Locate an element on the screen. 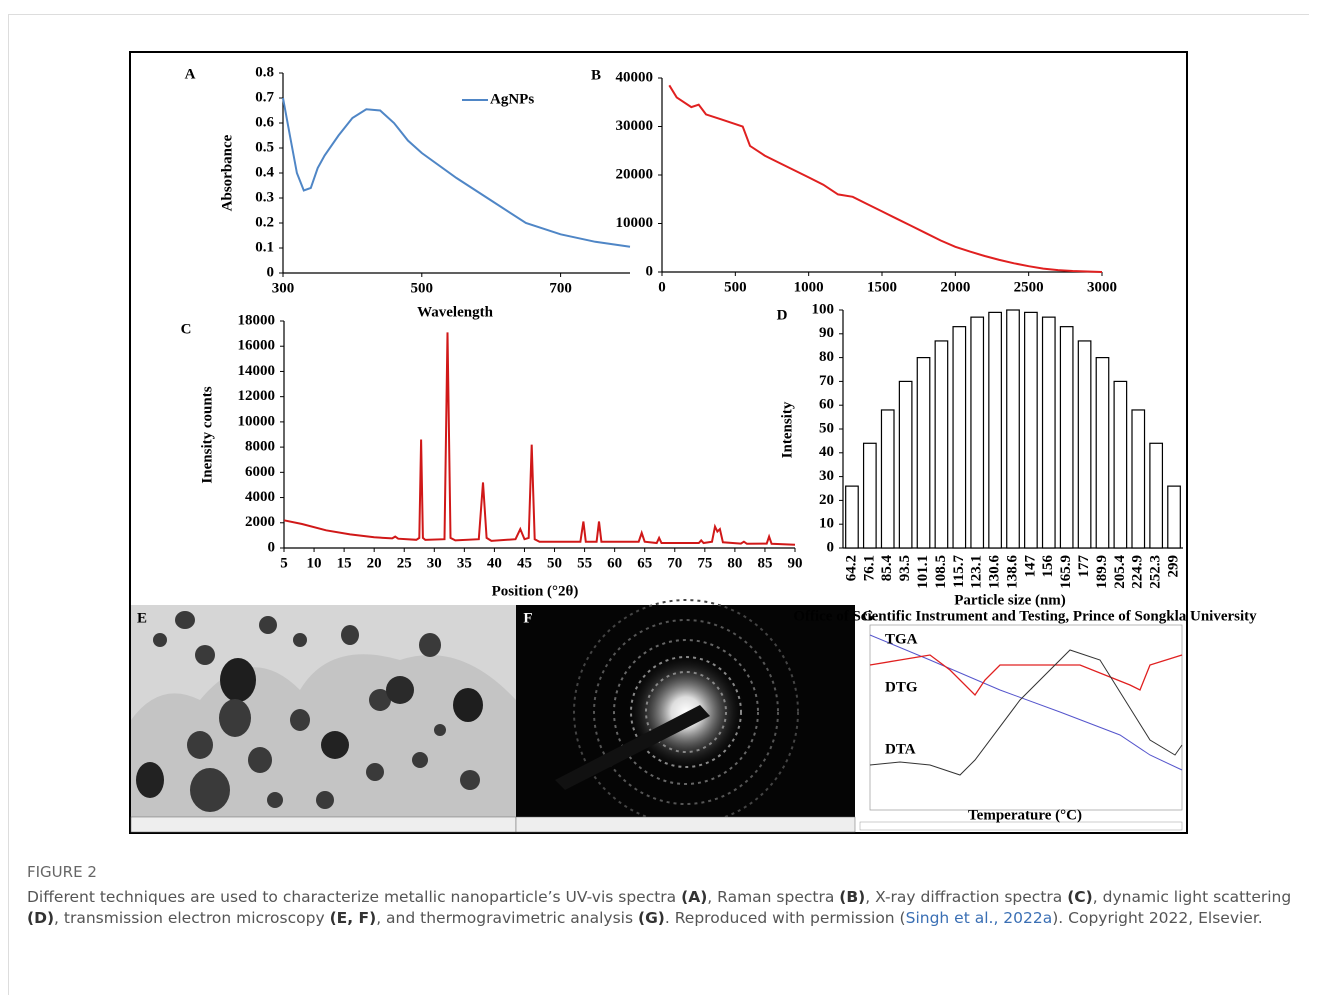 The width and height of the screenshot is (1319, 1003). caption-ref: (A) is located at coordinates (694, 897).